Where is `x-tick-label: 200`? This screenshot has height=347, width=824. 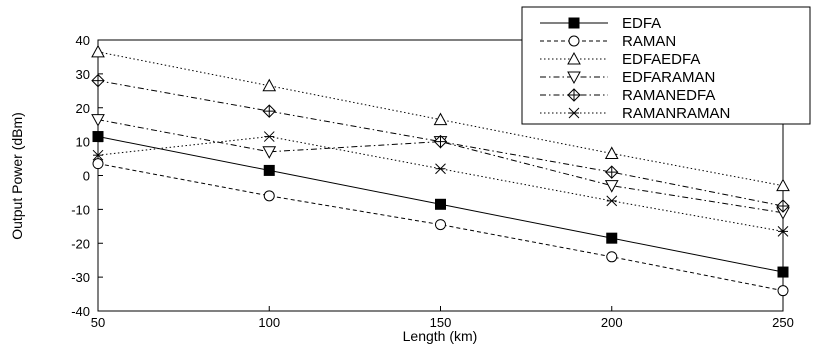
x-tick-label: 200 is located at coordinates (612, 322).